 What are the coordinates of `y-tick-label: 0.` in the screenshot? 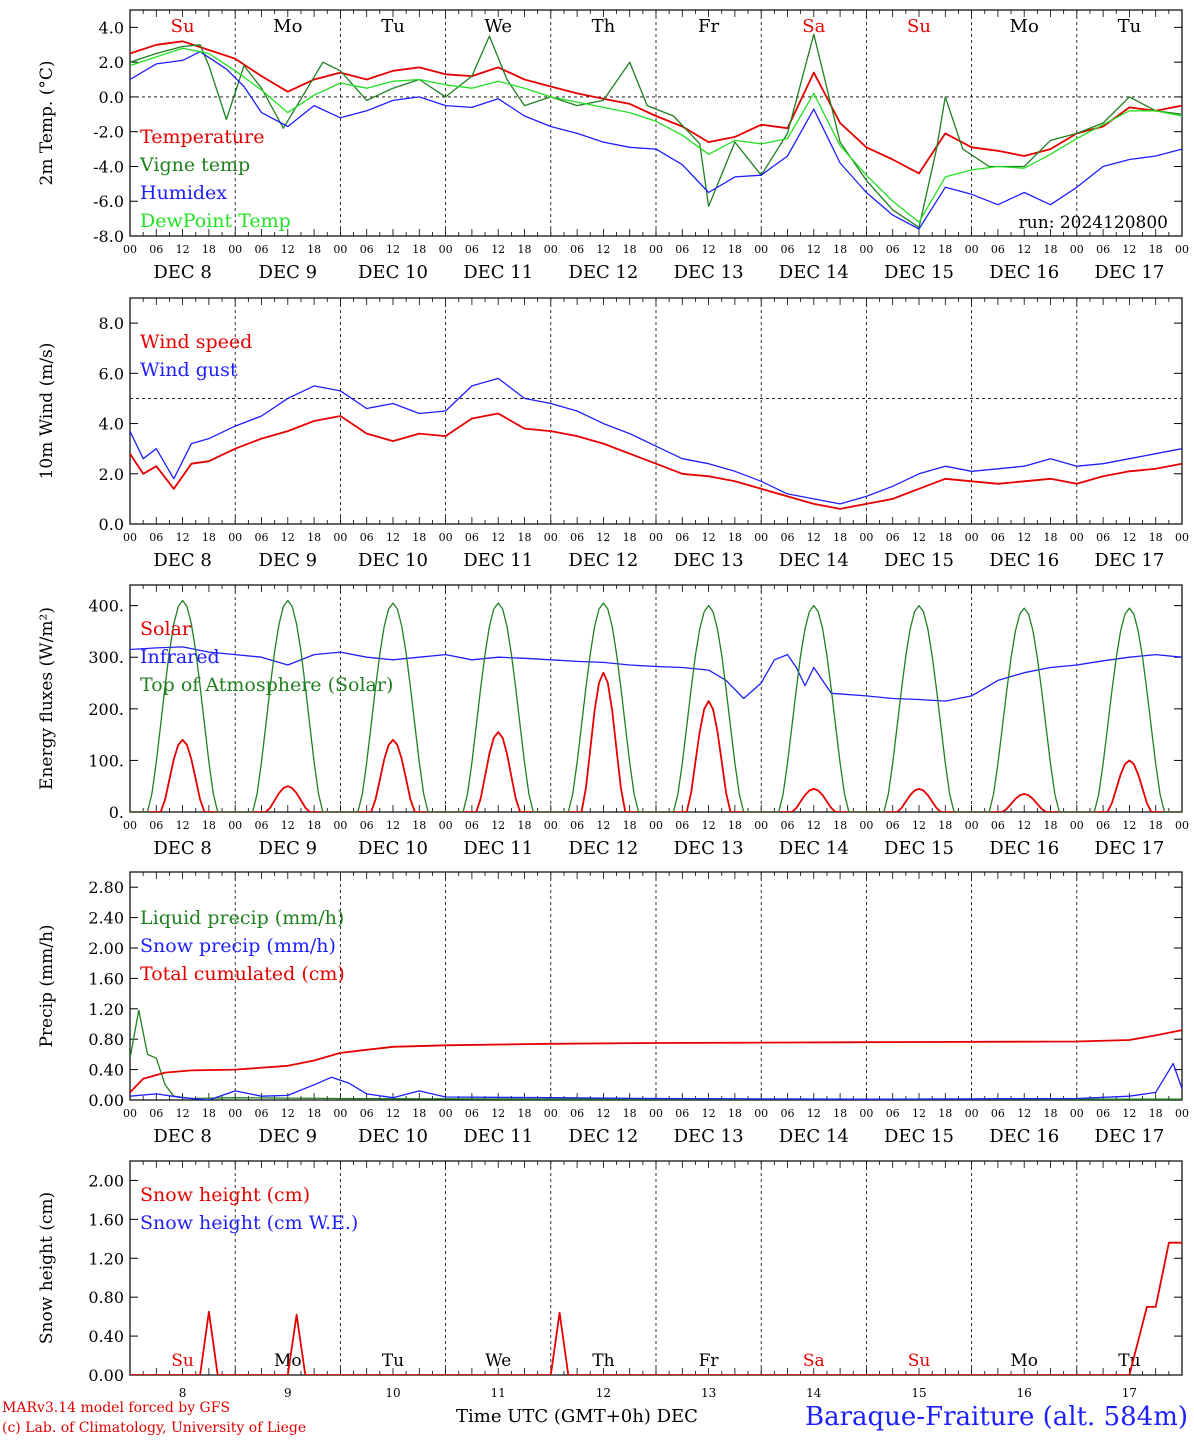 It's located at (116, 812).